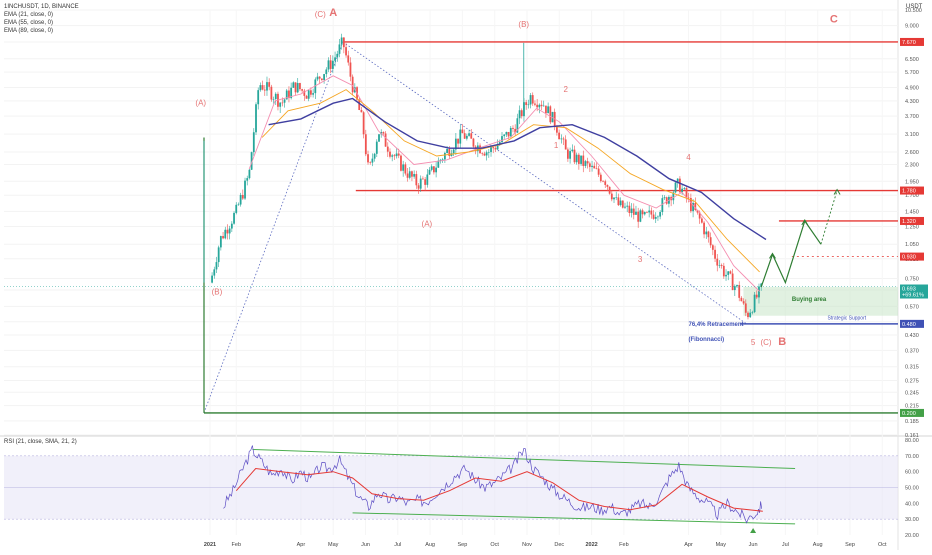 The width and height of the screenshot is (932, 555). What do you see at coordinates (499, 489) in the screenshot?
I see `rsi-ma-line` at bounding box center [499, 489].